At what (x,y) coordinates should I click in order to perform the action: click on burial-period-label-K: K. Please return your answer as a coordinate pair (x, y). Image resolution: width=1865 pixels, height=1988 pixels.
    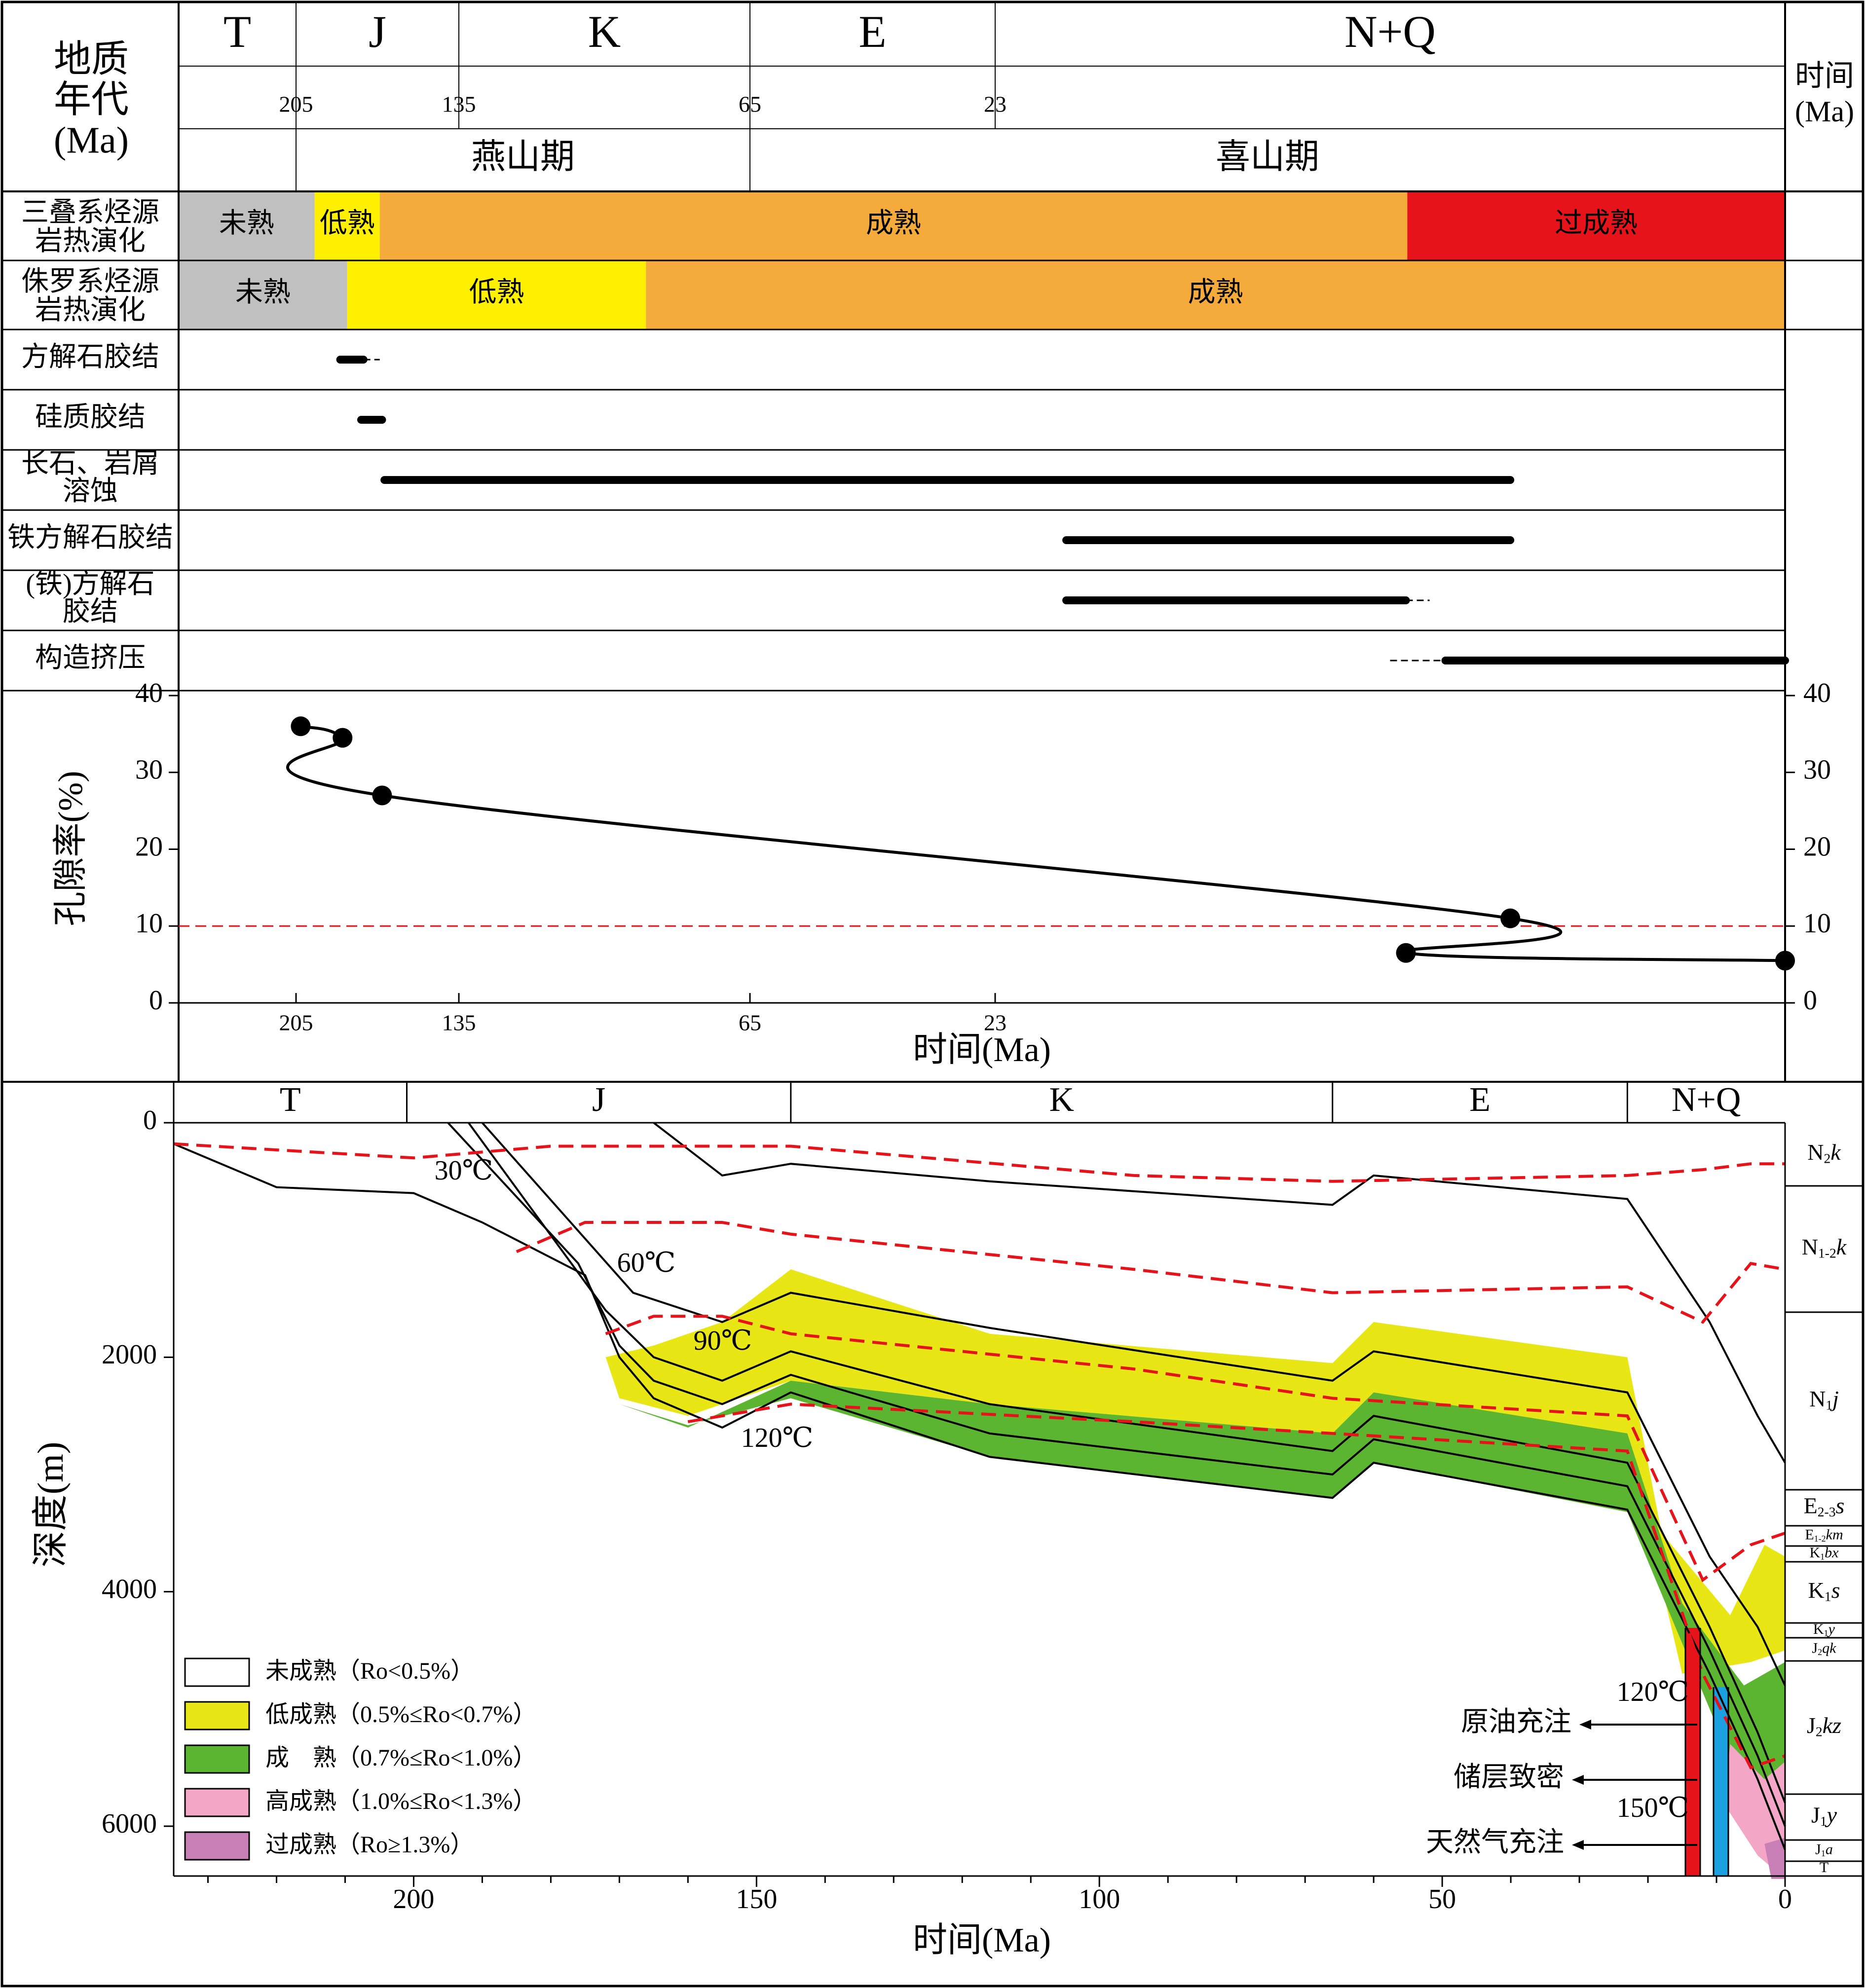
    Looking at the image, I should click on (1061, 1100).